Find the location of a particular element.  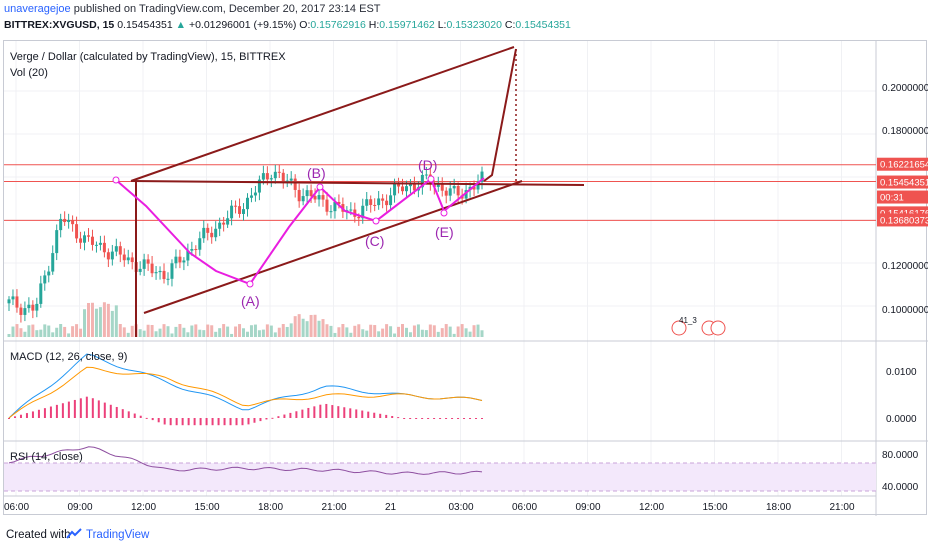

breakout-projection is located at coordinates (500, 115).